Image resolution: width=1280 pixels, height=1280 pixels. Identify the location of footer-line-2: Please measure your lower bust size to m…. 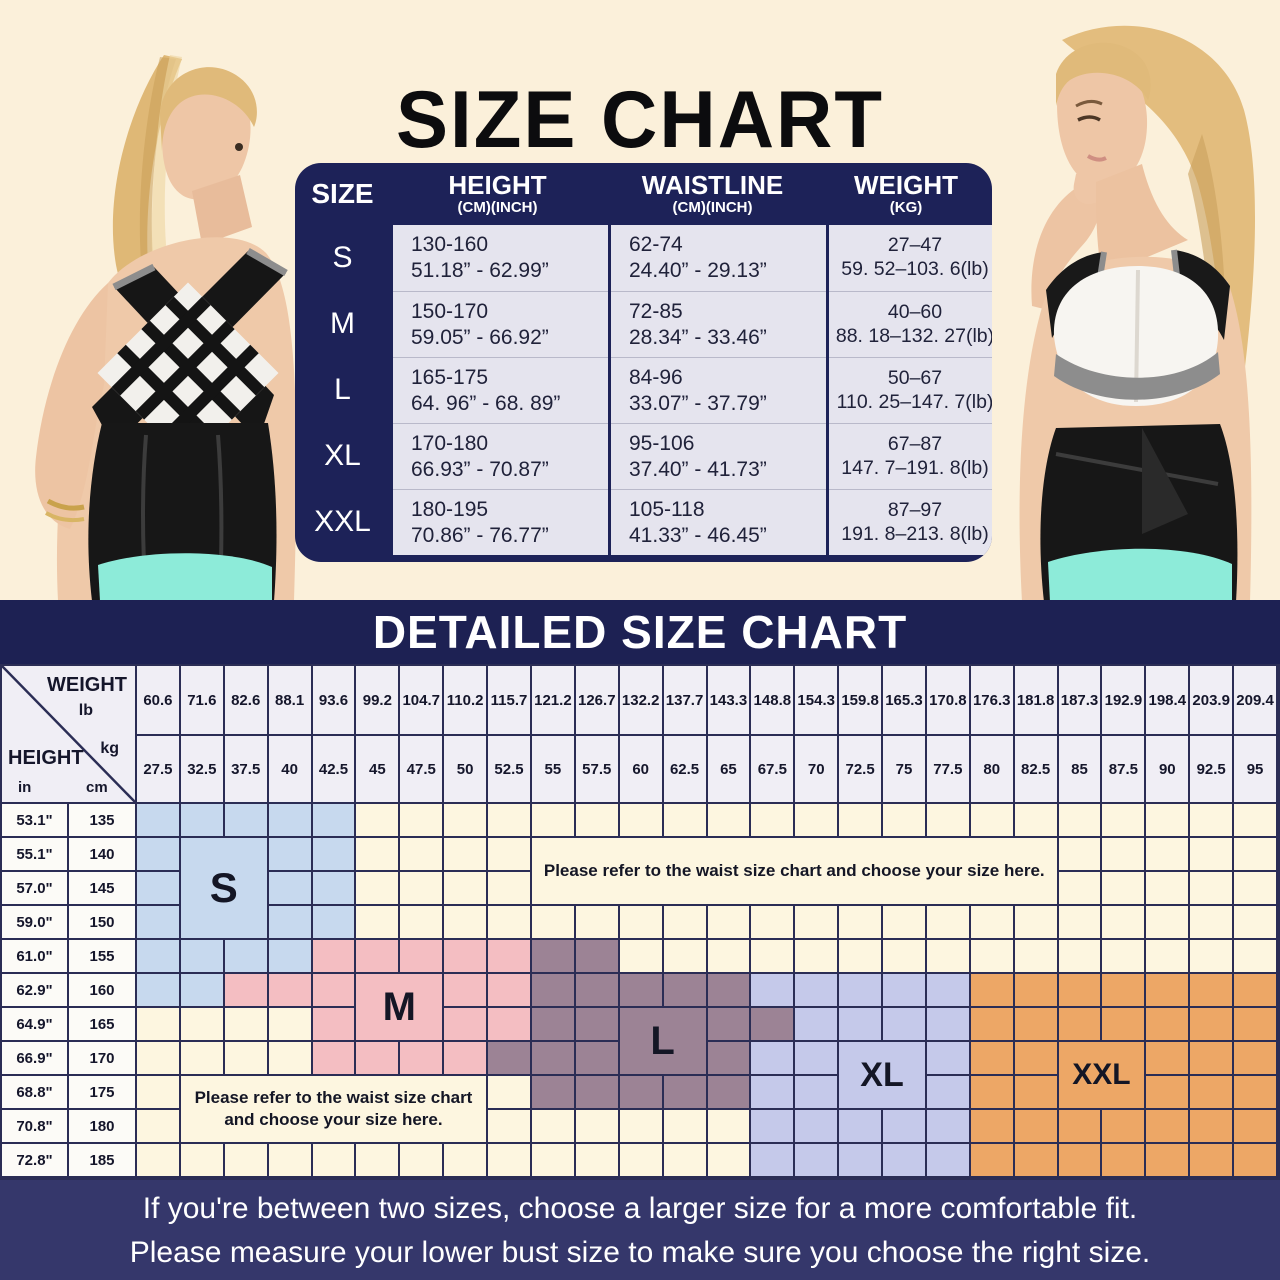
(640, 1252).